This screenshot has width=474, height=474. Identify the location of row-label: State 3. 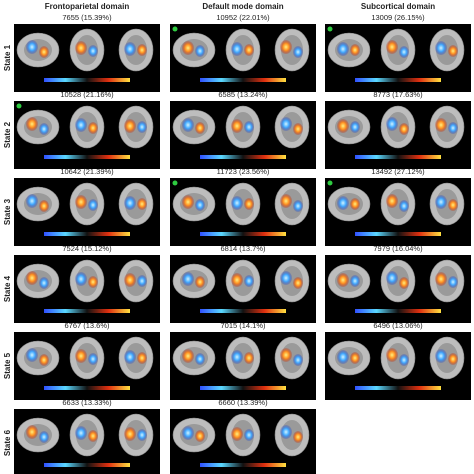
(7, 211).